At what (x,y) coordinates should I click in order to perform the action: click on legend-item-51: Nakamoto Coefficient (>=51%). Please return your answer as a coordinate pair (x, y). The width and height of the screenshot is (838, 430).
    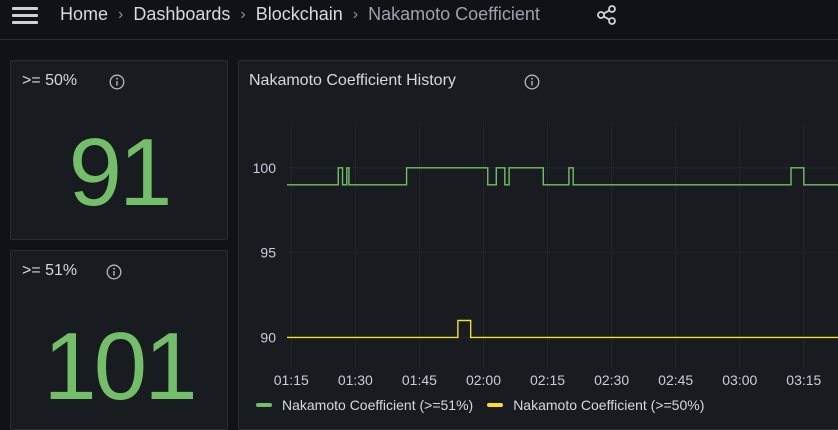
    Looking at the image, I should click on (364, 405).